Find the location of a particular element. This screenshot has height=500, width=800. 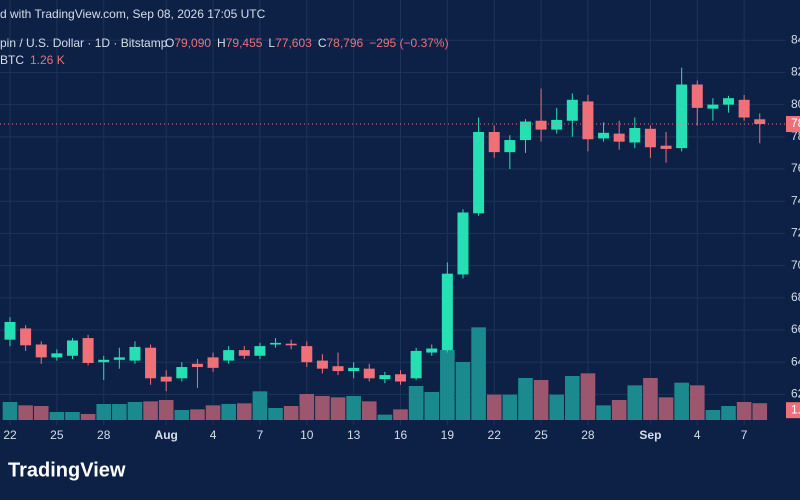

ohlc-key: C is located at coordinates (322, 43).